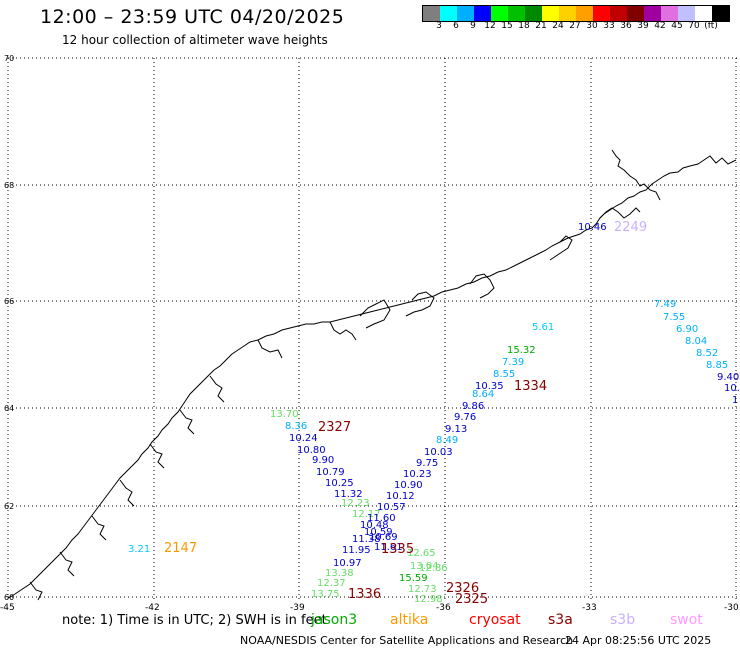 The width and height of the screenshot is (740, 650). Describe the element at coordinates (311, 450) in the screenshot. I see `wave-height-value: 10.80` at that location.